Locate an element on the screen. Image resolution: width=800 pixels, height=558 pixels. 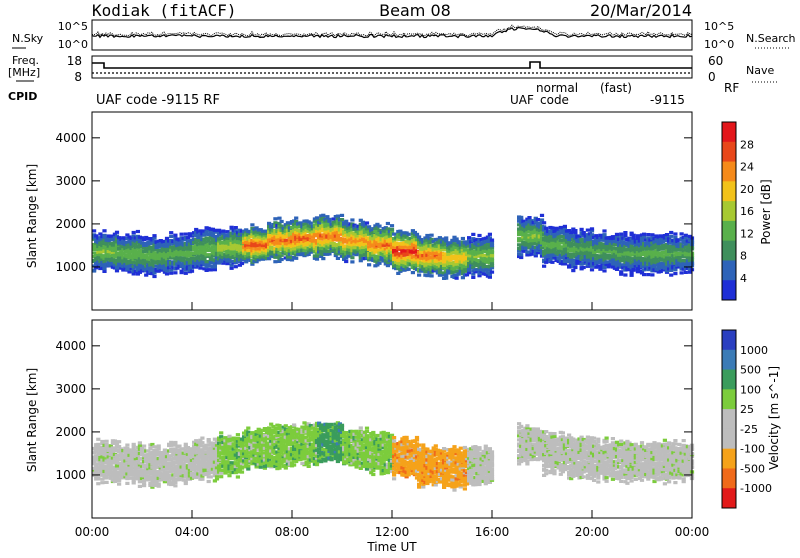
cpid-entry-7: RF is located at coordinates (731, 88).